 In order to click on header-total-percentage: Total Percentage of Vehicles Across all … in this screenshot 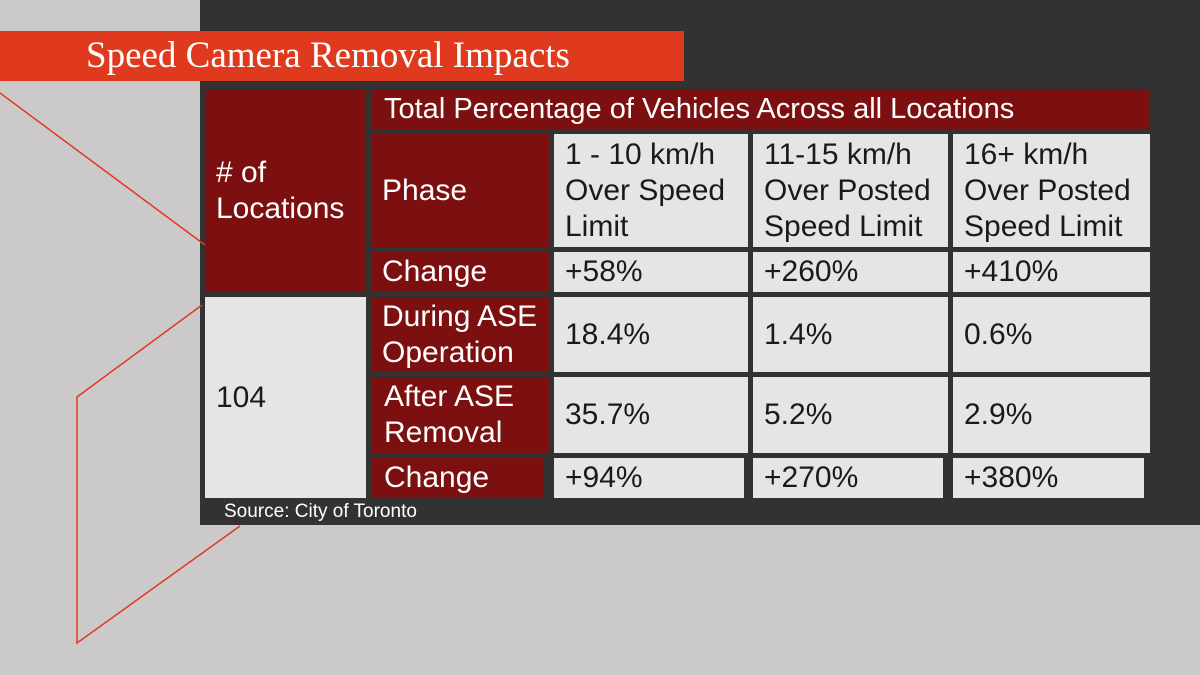, I will do `click(760, 109)`.